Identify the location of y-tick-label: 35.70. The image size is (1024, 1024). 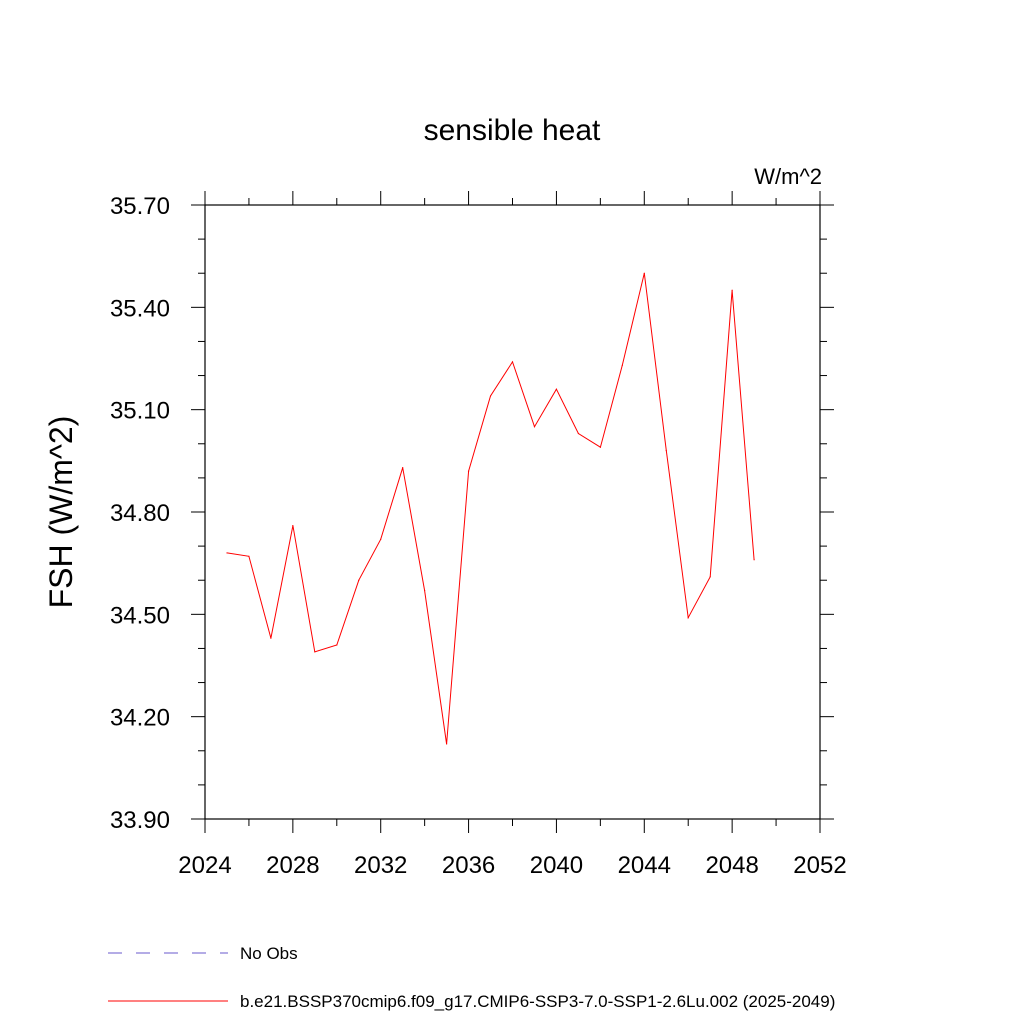
(140, 206).